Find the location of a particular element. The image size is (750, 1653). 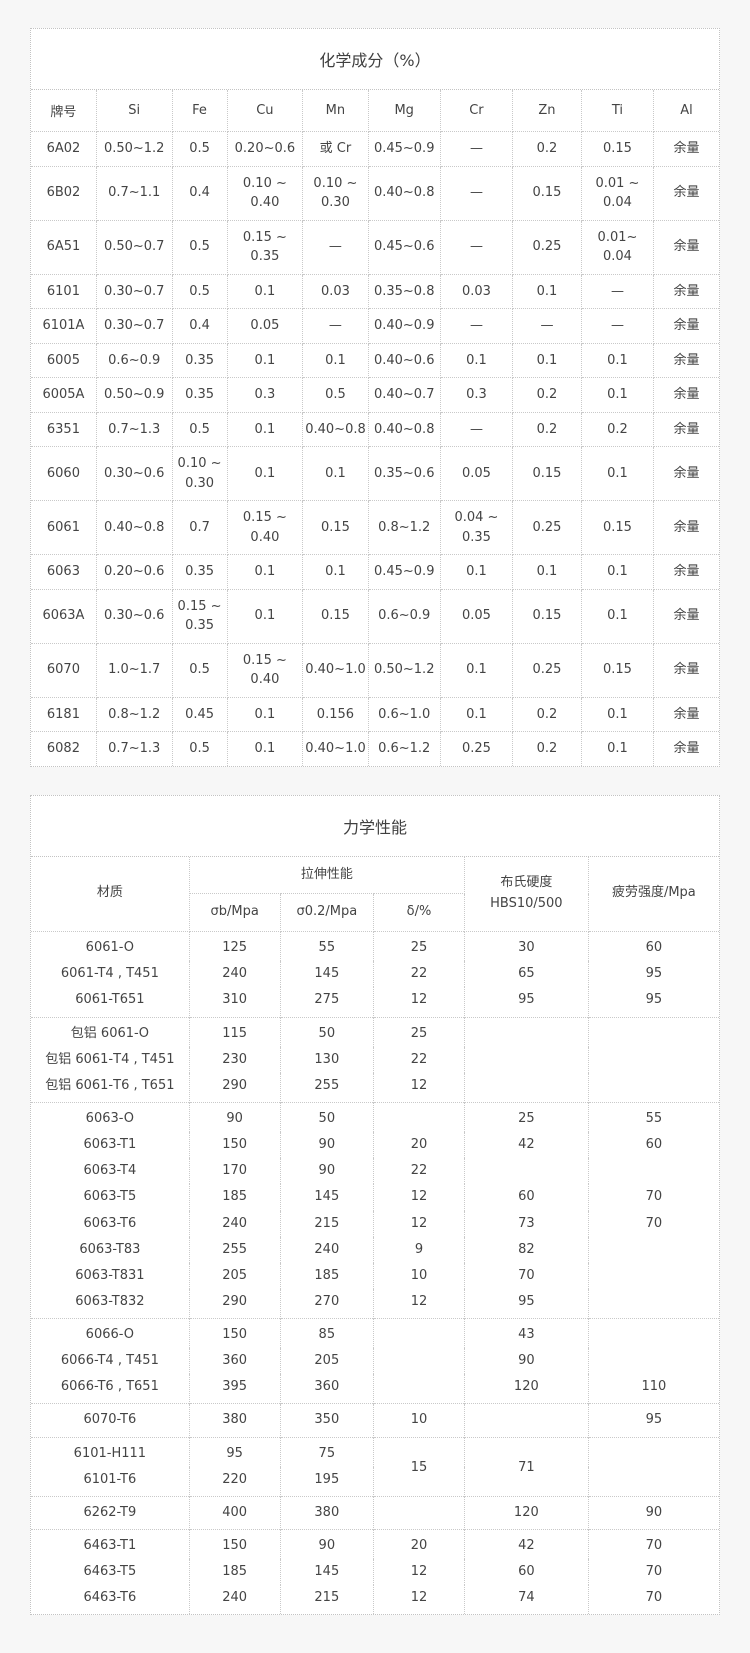

table-row: 包铝 6061-T4 , T451 230 130 22 is located at coordinates (375, 1059).